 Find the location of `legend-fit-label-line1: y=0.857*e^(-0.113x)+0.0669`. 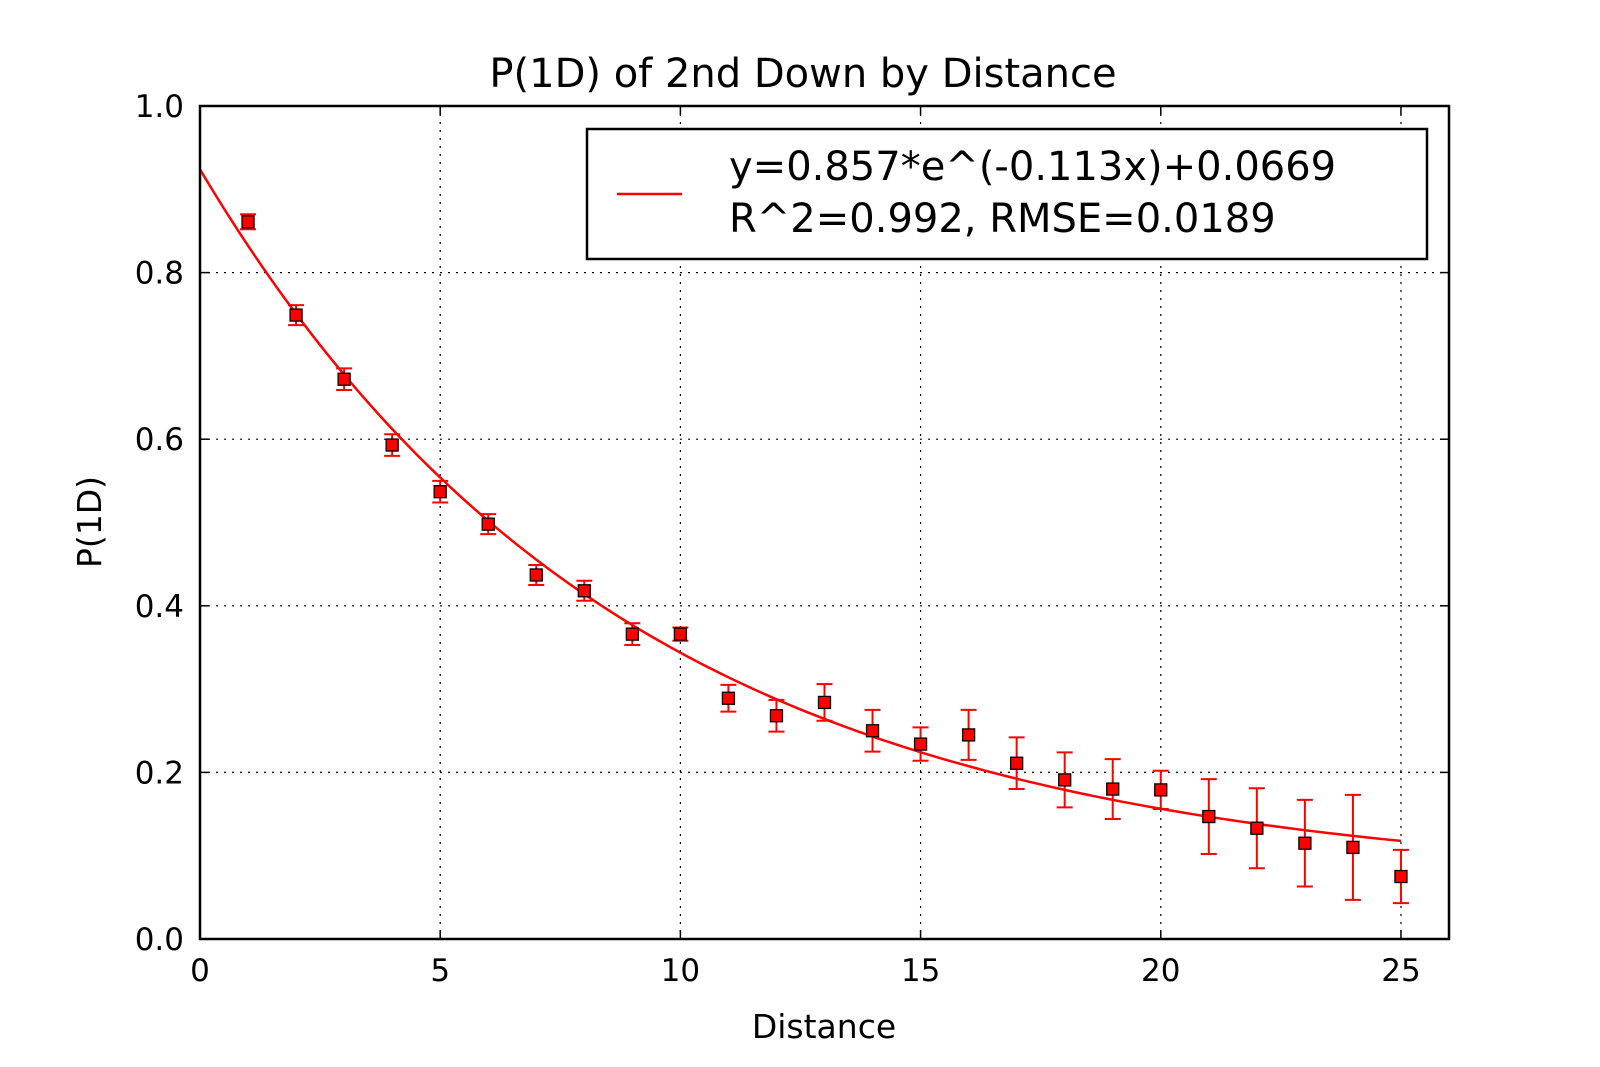

legend-fit-label-line1: y=0.857*e^(-0.113x)+0.0669 is located at coordinates (1032, 167).